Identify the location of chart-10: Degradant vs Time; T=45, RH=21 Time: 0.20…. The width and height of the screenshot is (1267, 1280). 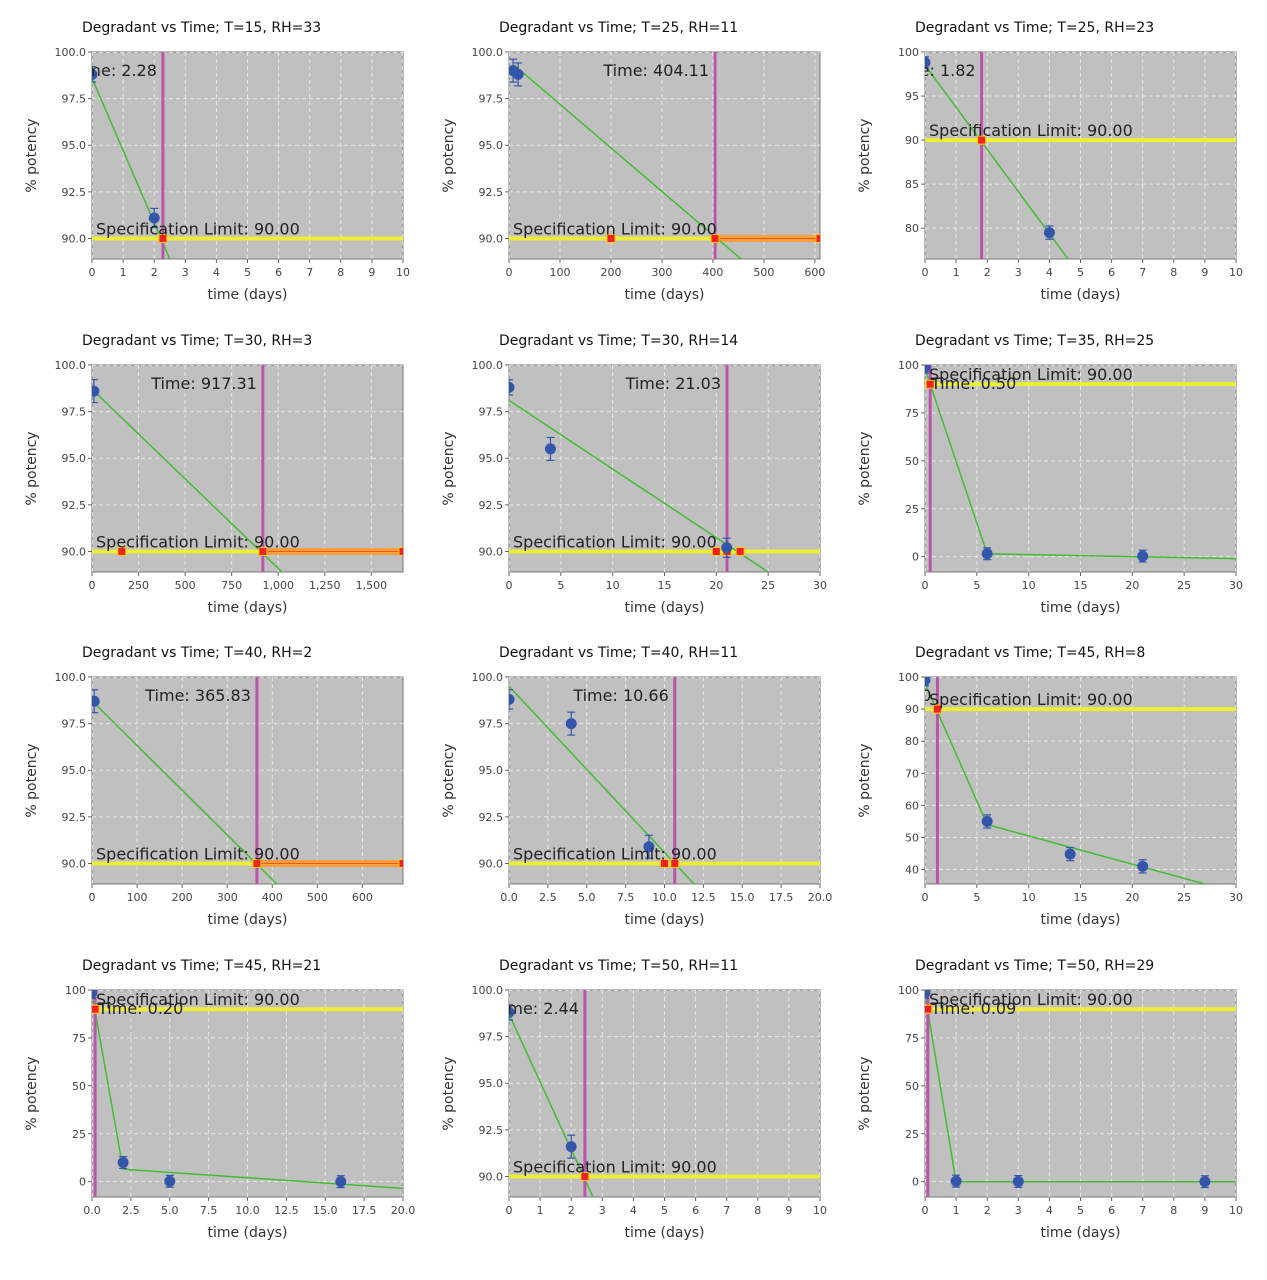
(219, 1099).